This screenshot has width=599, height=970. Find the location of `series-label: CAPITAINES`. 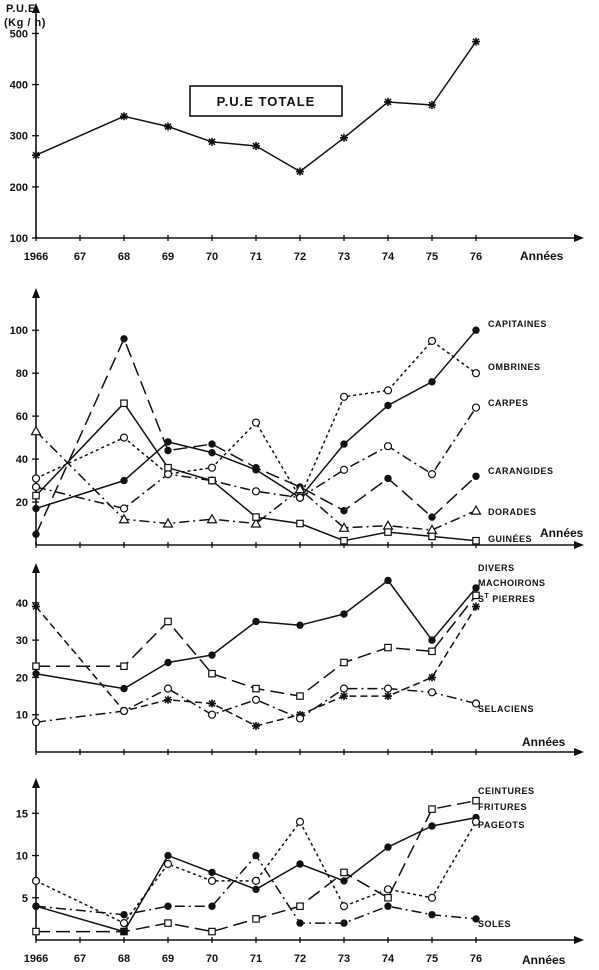

series-label: CAPITAINES is located at coordinates (517, 324).